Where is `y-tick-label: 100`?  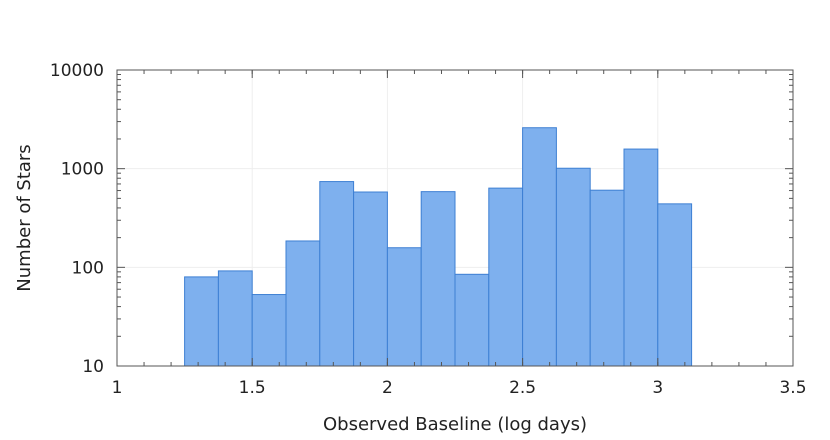 y-tick-label: 100 is located at coordinates (88, 268).